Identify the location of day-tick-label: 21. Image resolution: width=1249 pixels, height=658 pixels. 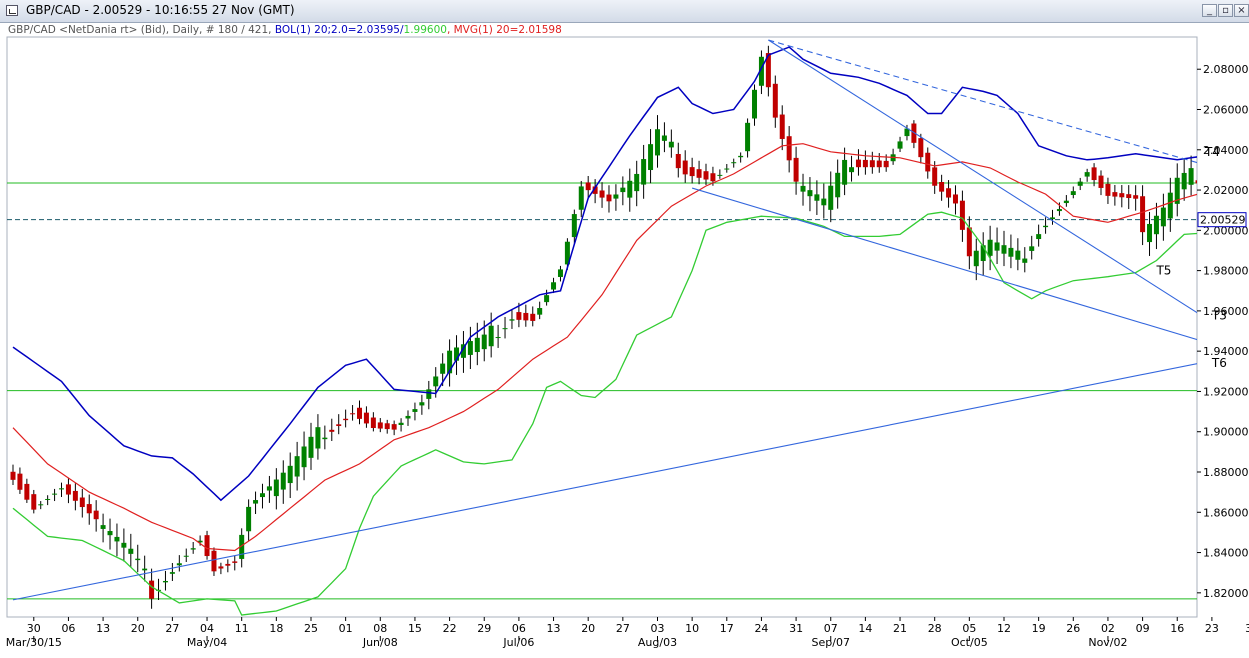
(900, 628).